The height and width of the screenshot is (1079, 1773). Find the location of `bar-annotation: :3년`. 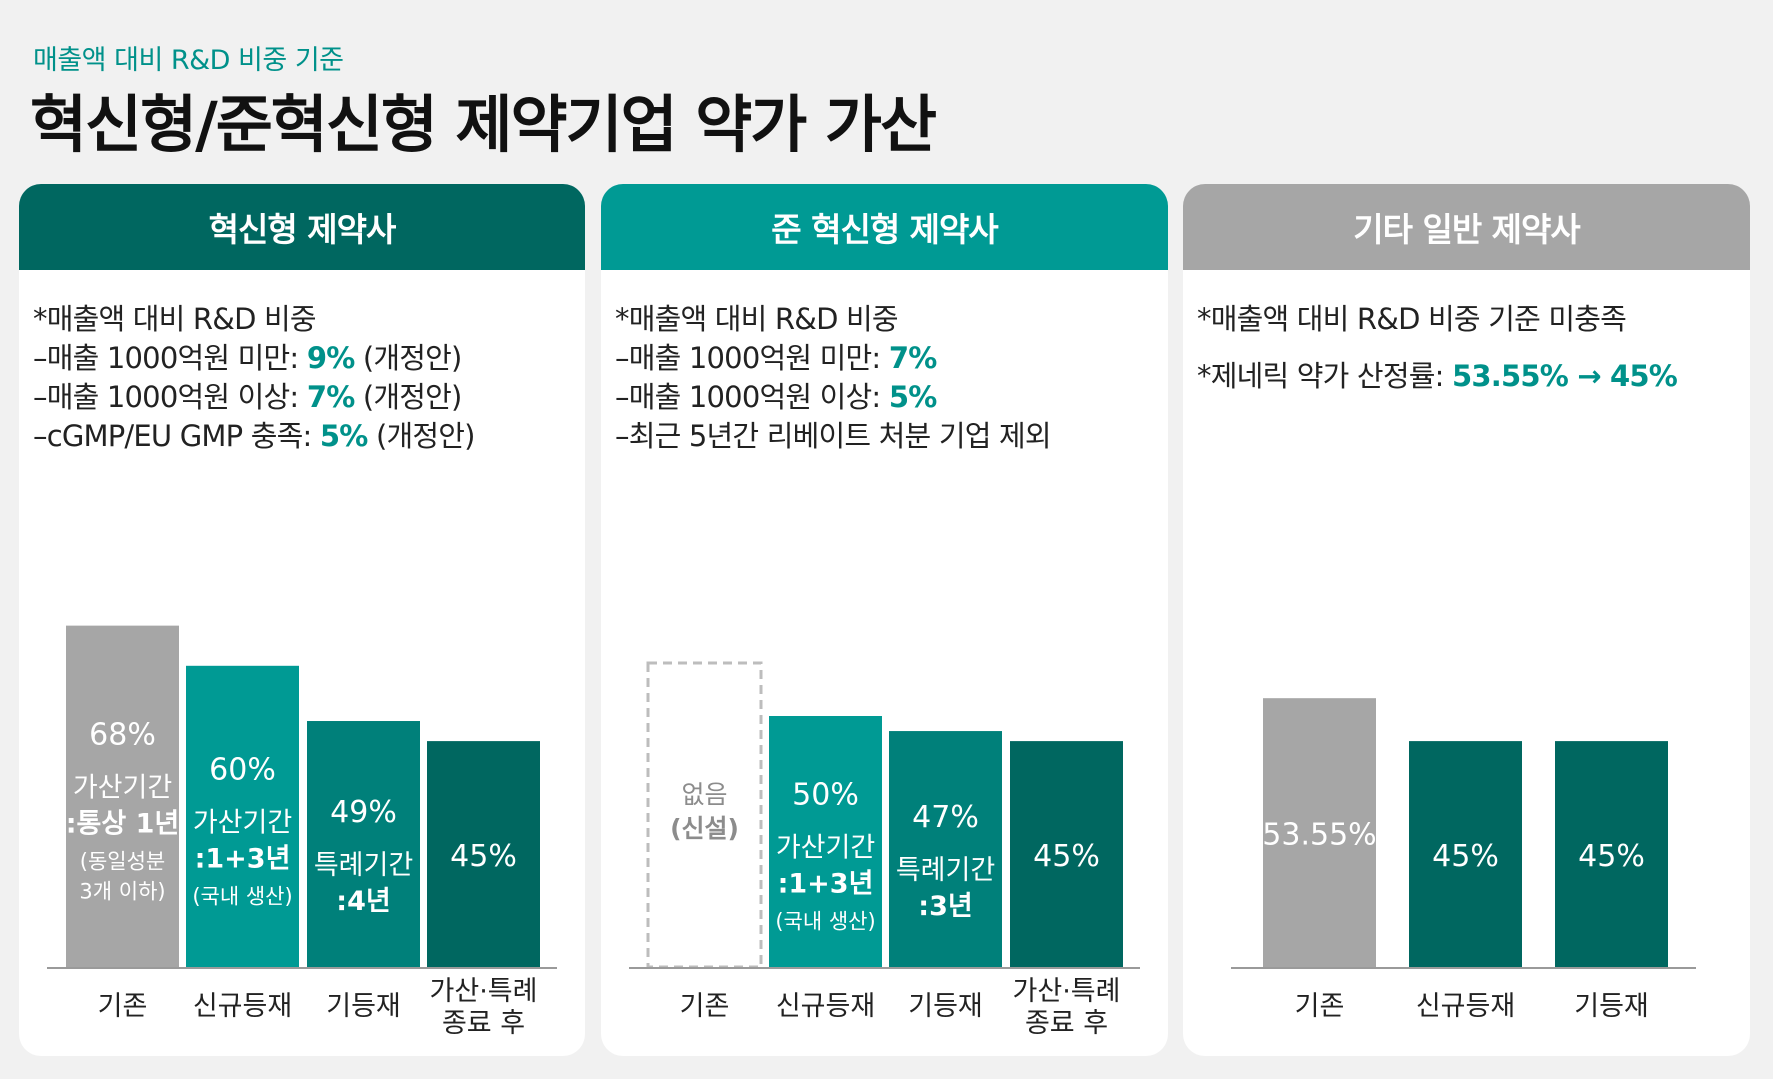

bar-annotation: :3년 is located at coordinates (945, 906).